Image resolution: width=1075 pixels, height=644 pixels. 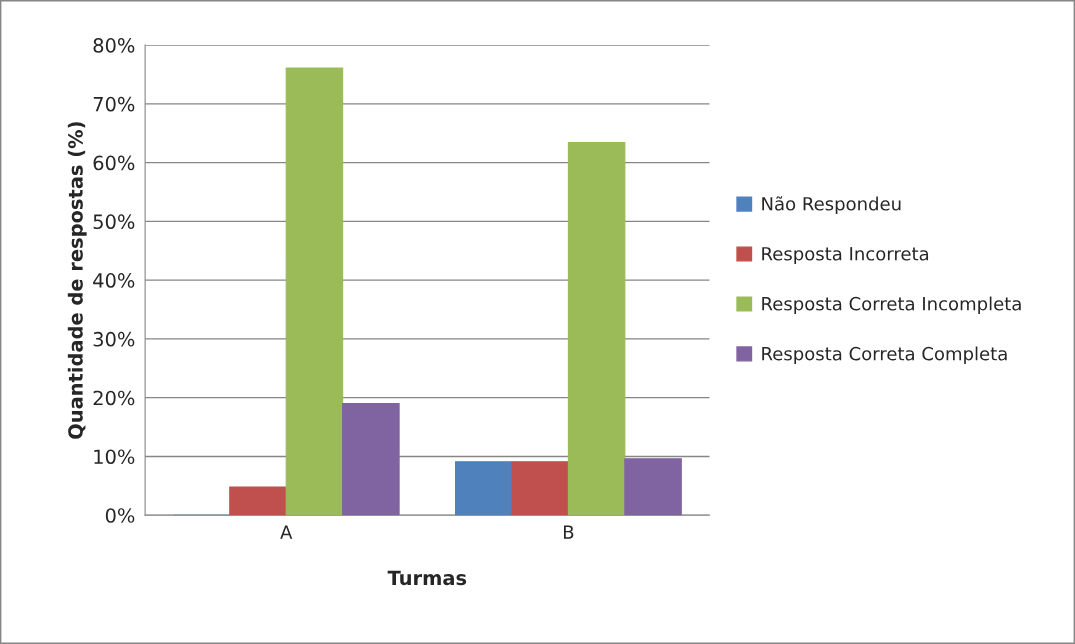 What do you see at coordinates (427, 578) in the screenshot?
I see `x-axis-title: Turmas` at bounding box center [427, 578].